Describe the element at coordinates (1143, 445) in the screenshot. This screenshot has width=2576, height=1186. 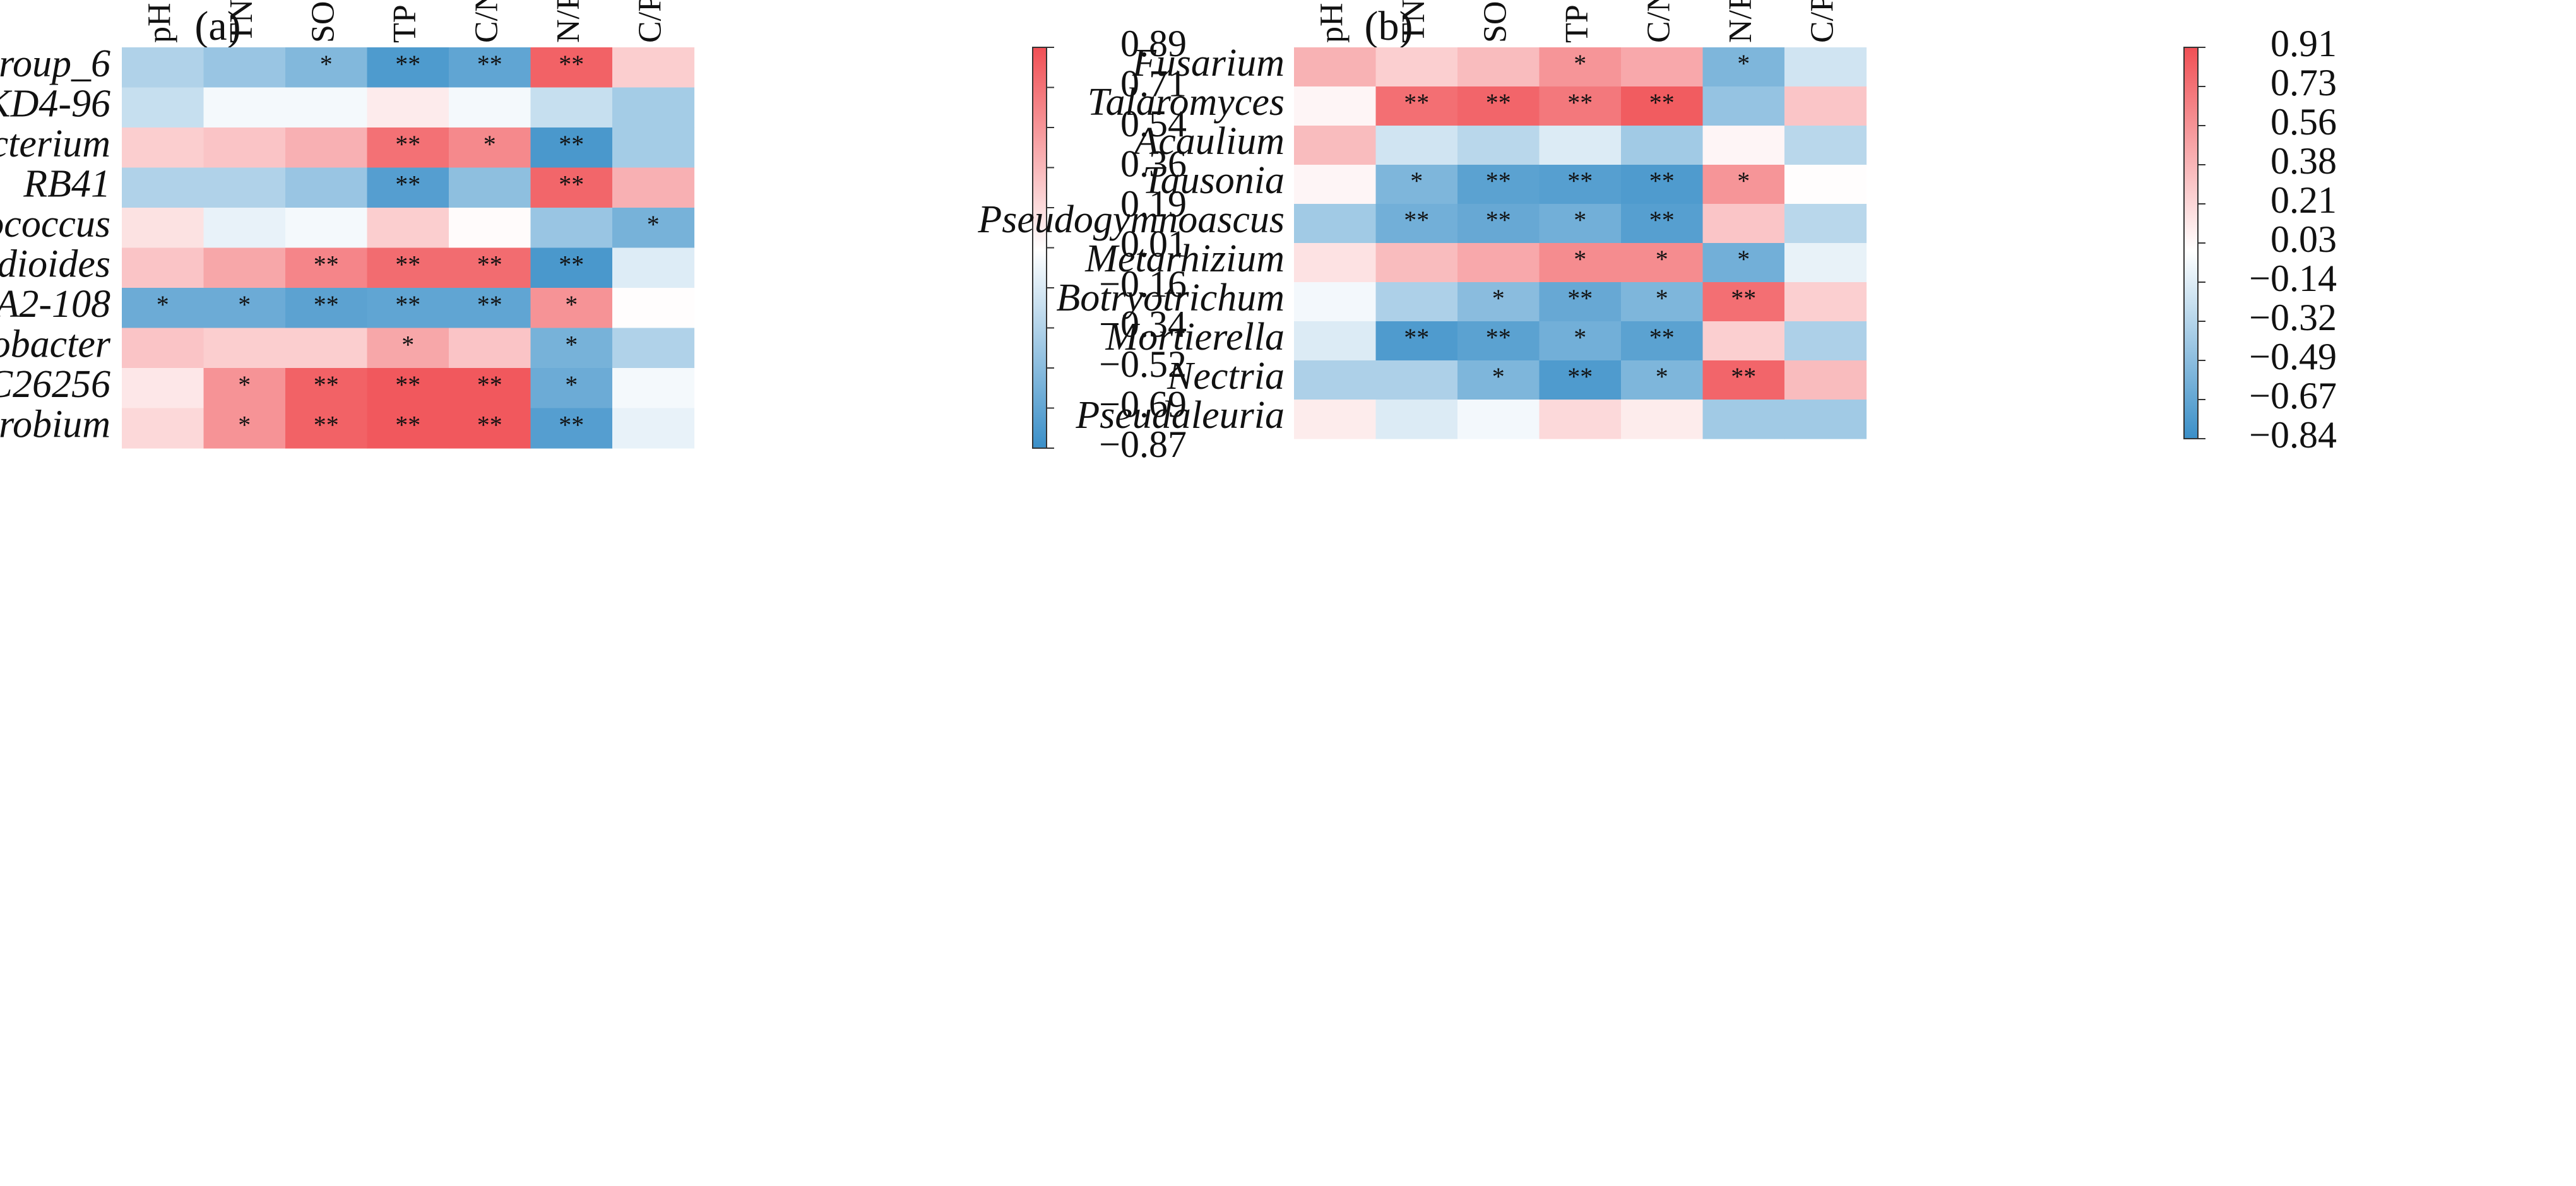
I see `colorbar-tick-label: −0.87` at that location.